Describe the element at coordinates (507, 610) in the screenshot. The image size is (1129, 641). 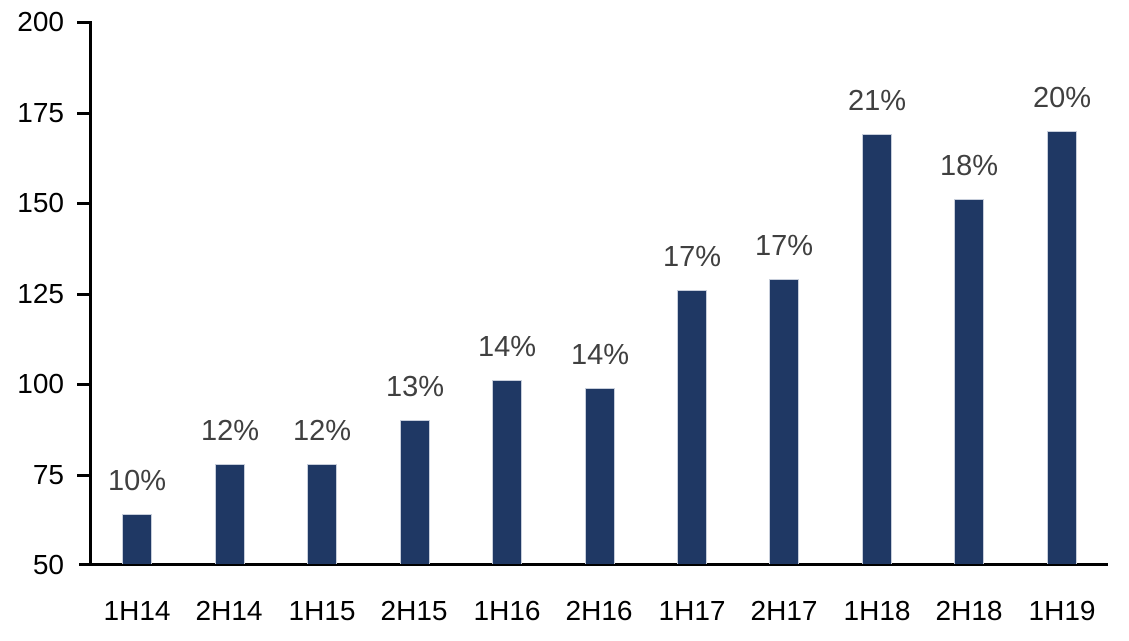
I see `x-axis-category-label: 1H16` at that location.